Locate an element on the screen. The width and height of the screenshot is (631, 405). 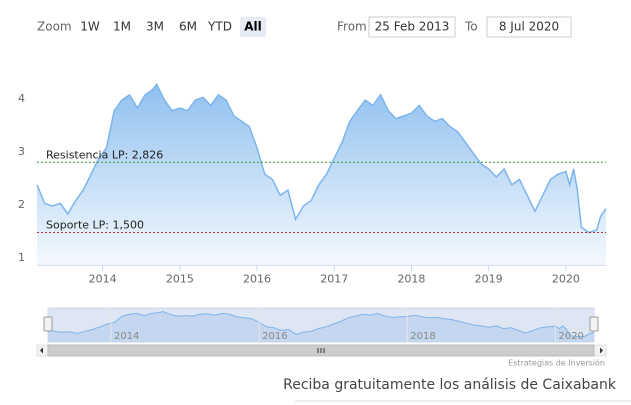
zoom-label: Zoom is located at coordinates (54, 27).